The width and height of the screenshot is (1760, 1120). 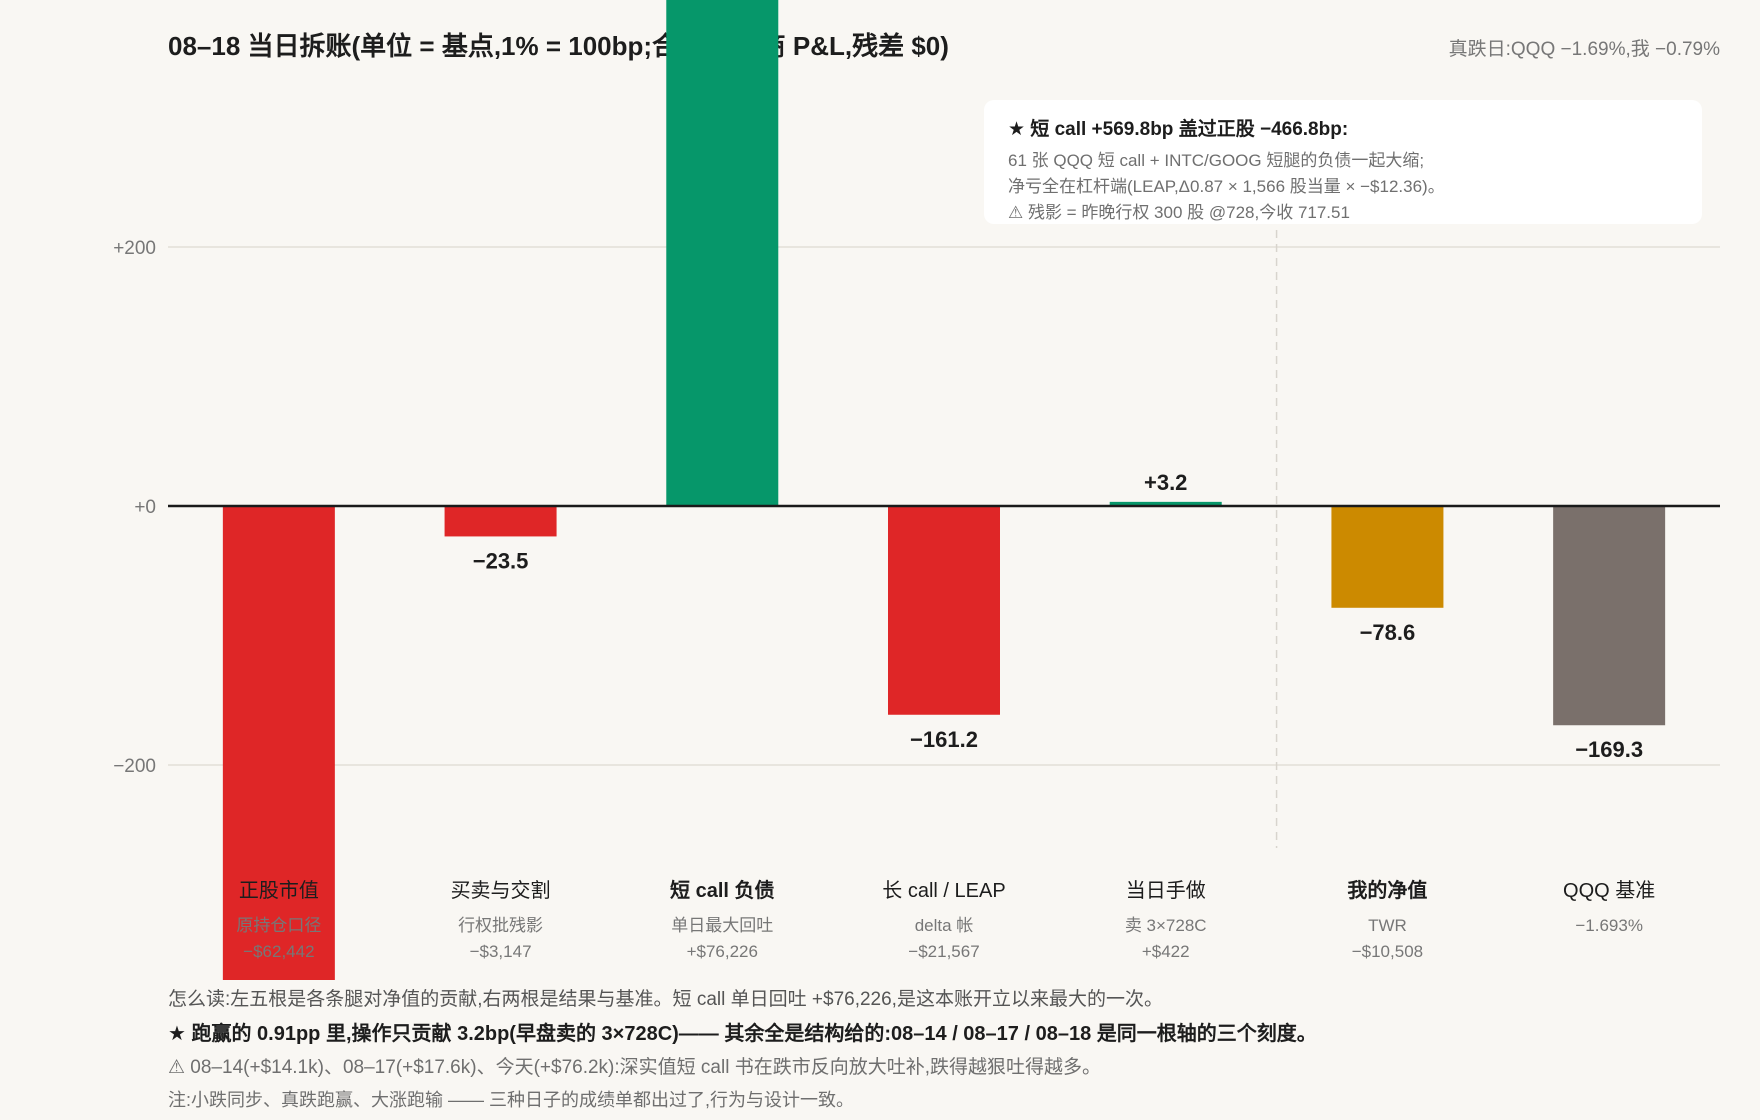 What do you see at coordinates (722, 925) in the screenshot?
I see `category-sublabel: 单日最大回吐` at bounding box center [722, 925].